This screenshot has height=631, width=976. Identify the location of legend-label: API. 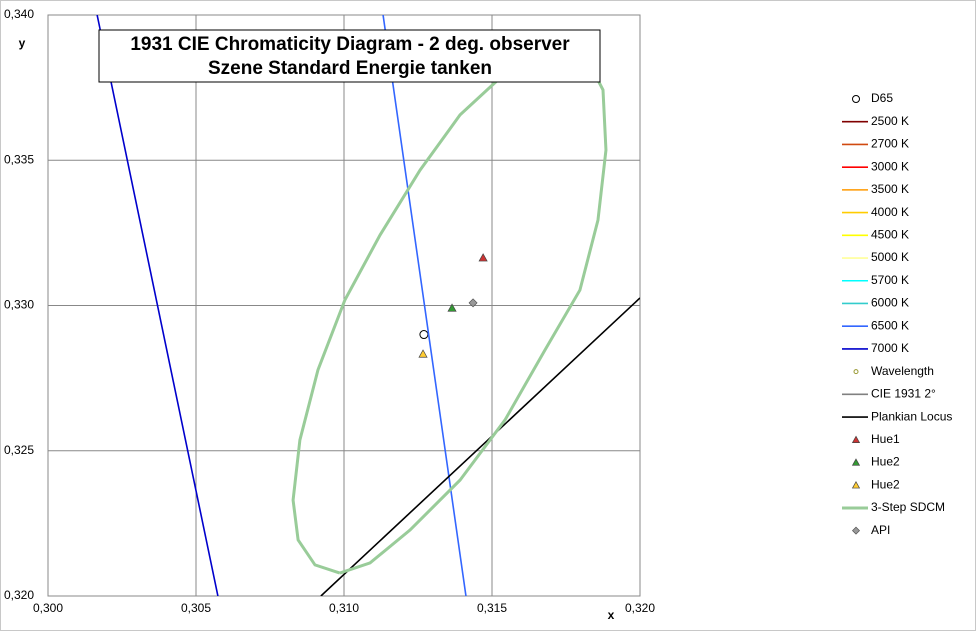
(880, 530).